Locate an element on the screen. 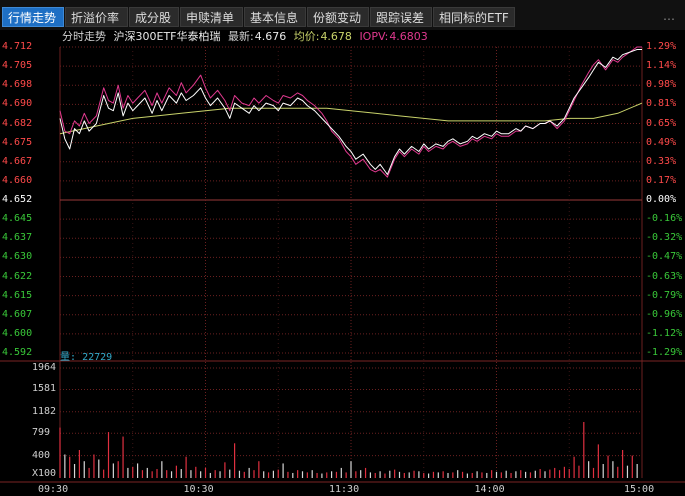 Image resolution: width=685 pixels, height=496 pixels. price-tick-label: 4.615 is located at coordinates (17, 295).